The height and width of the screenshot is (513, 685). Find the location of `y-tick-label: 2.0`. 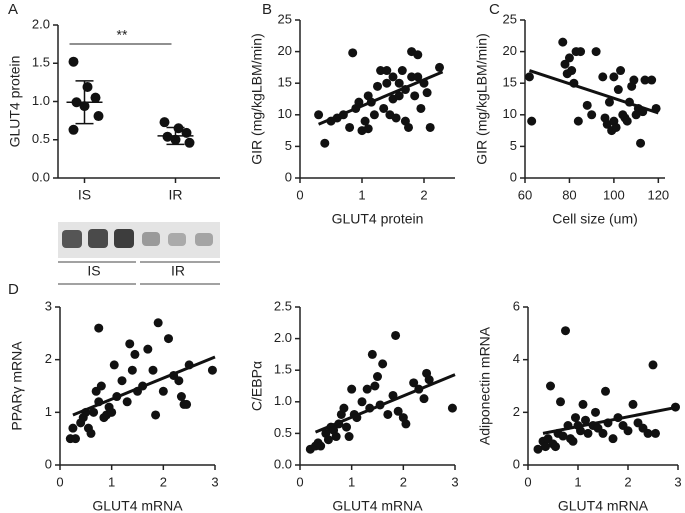

y-tick-label: 2.0 is located at coordinates (283, 337).